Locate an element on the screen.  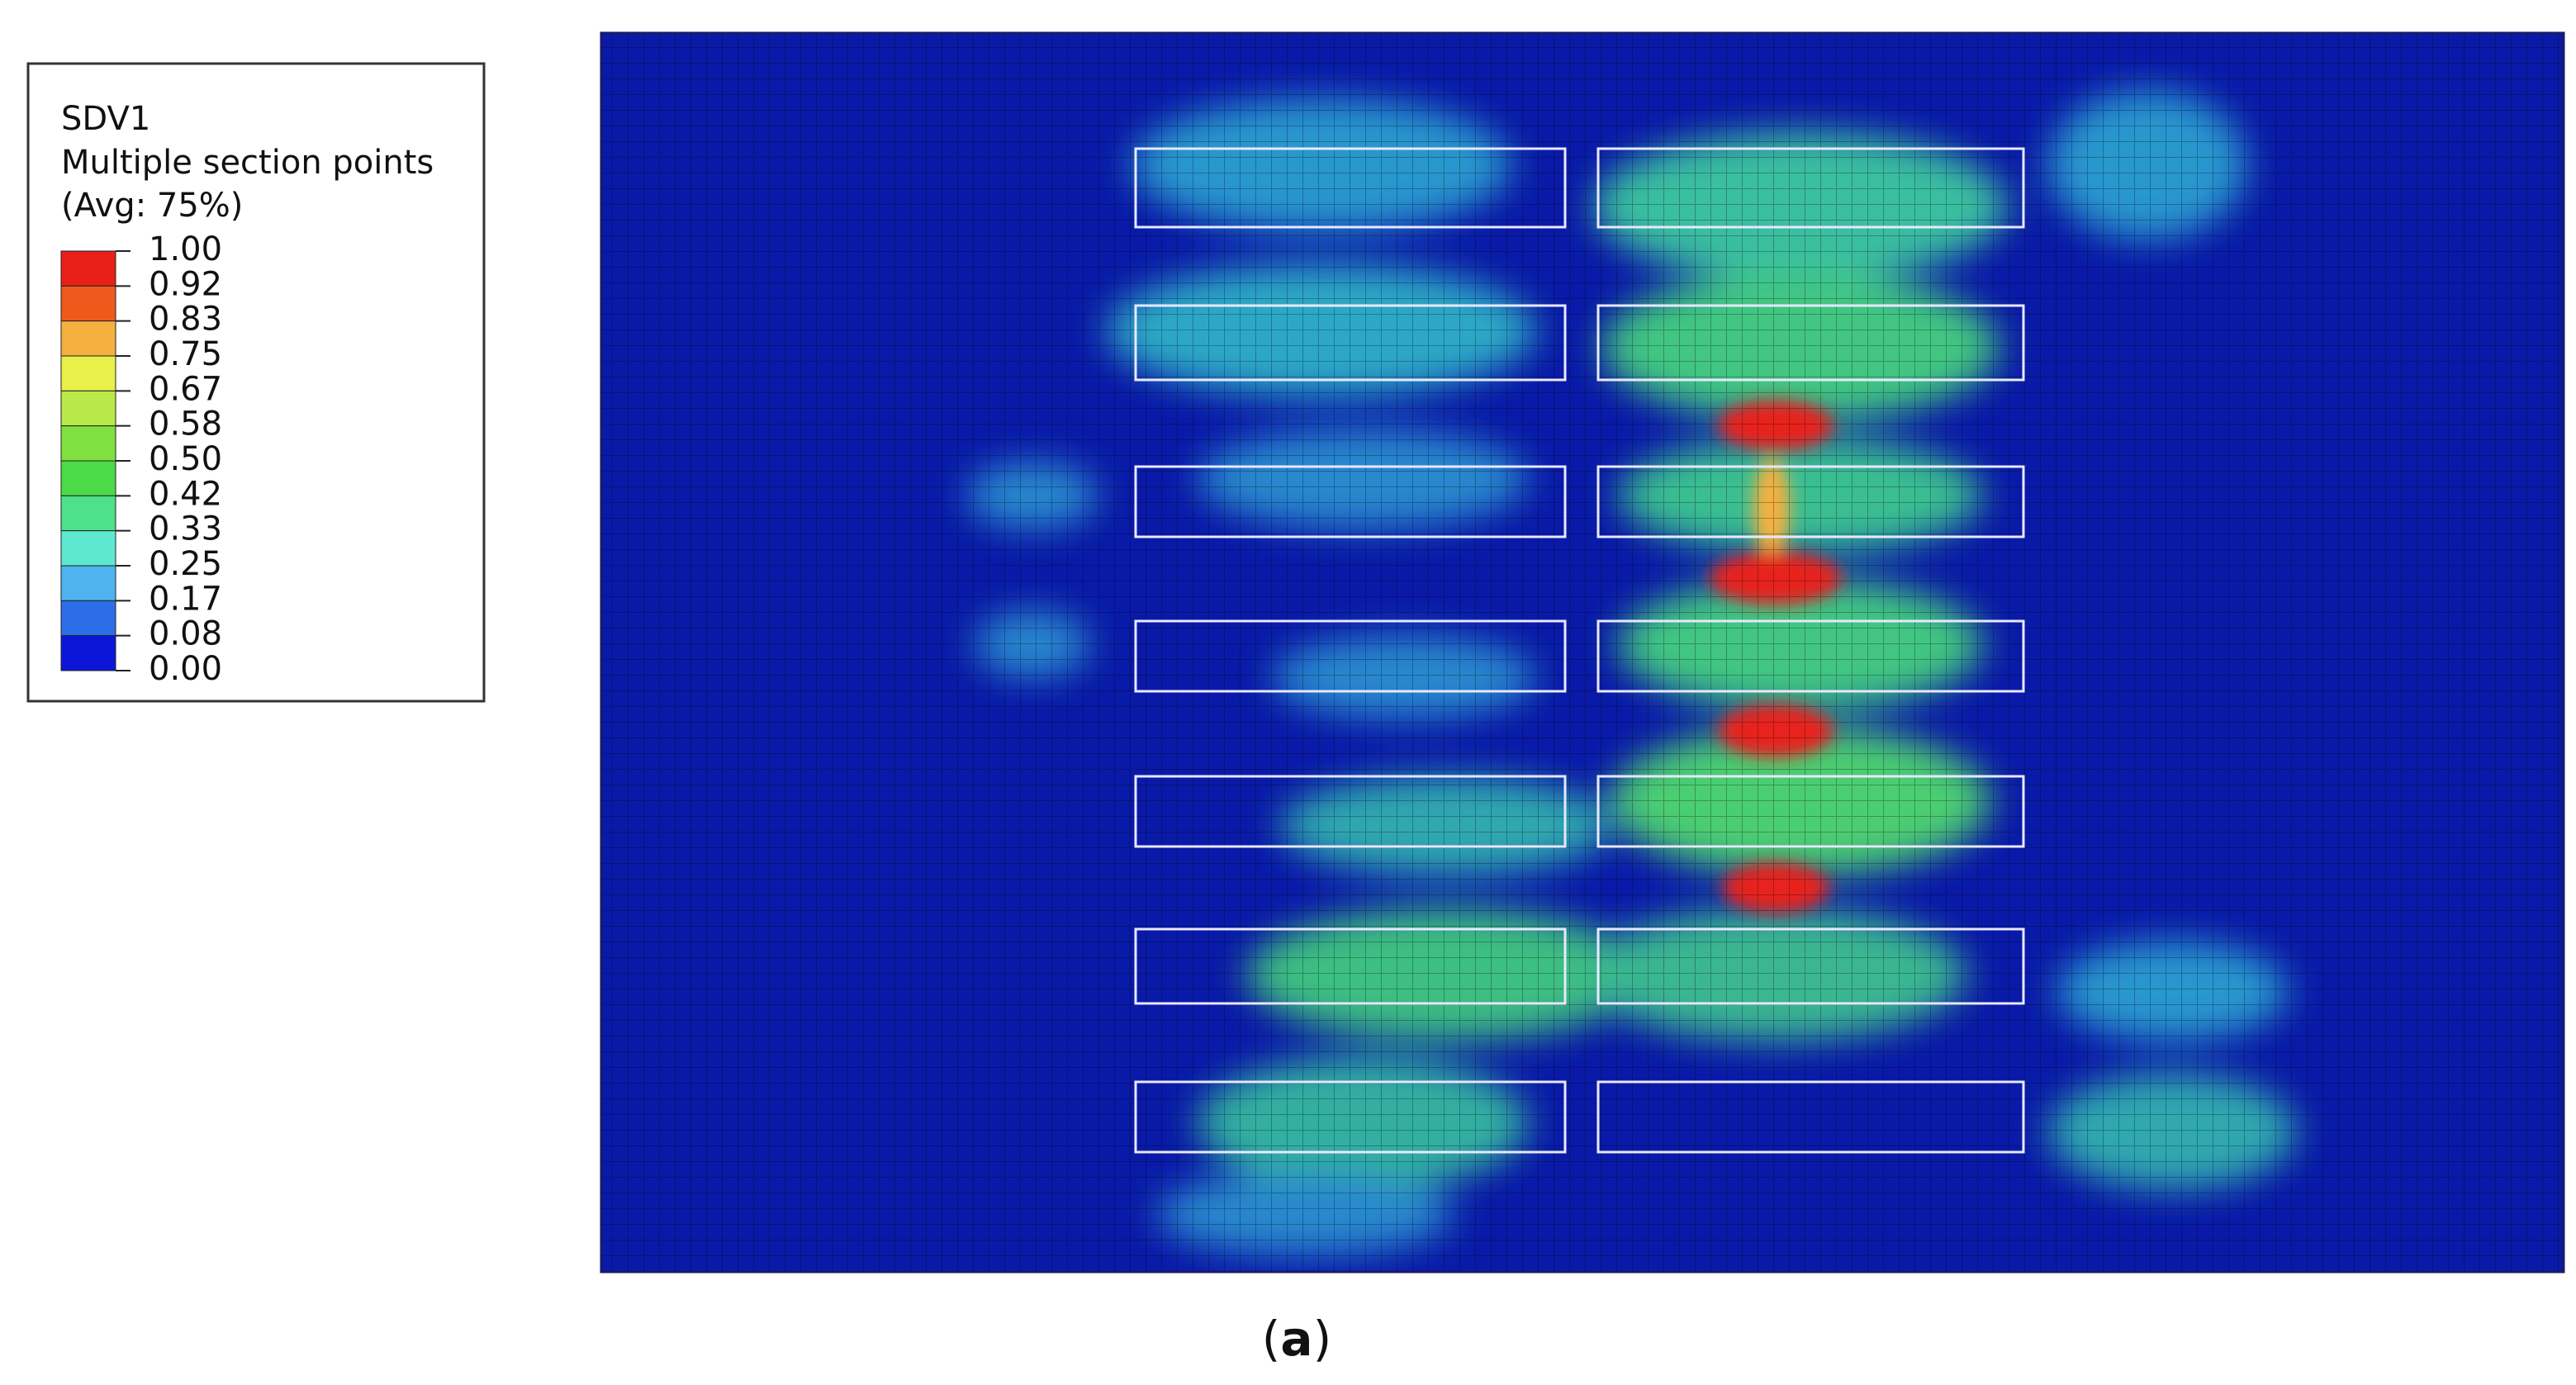
legend-title: SDV1 is located at coordinates (105, 119).